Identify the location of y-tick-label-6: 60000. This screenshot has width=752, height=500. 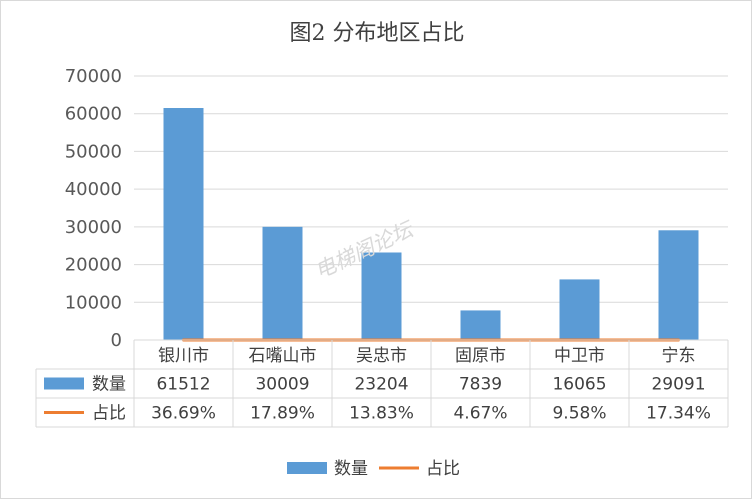
(93, 114).